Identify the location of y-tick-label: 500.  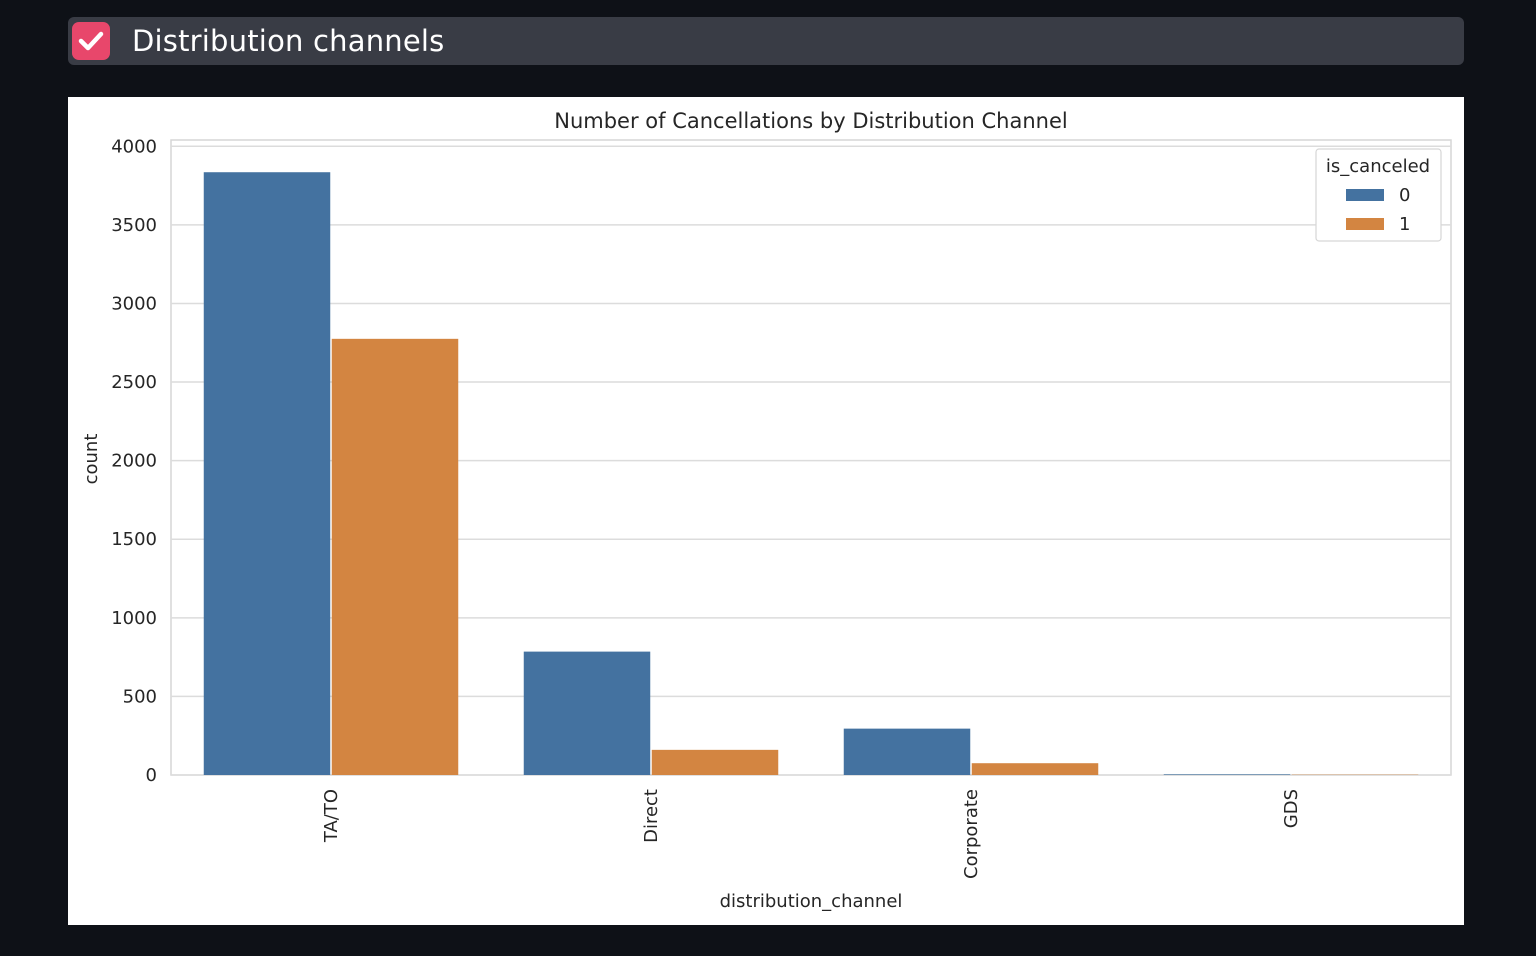
(140, 696).